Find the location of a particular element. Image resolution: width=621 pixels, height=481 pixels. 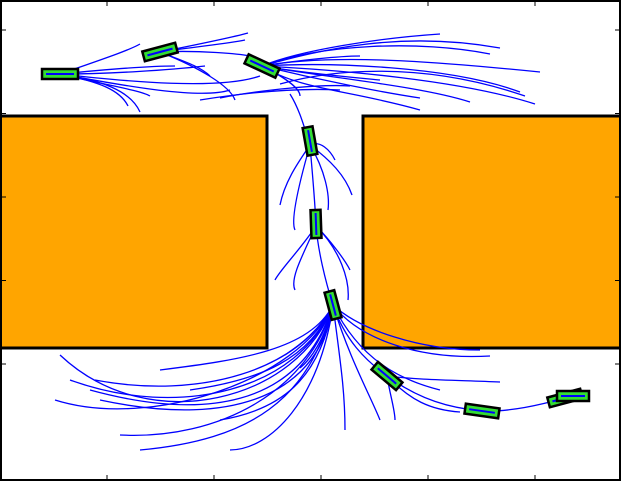

fan-bottom-left is located at coordinates (194, 377).